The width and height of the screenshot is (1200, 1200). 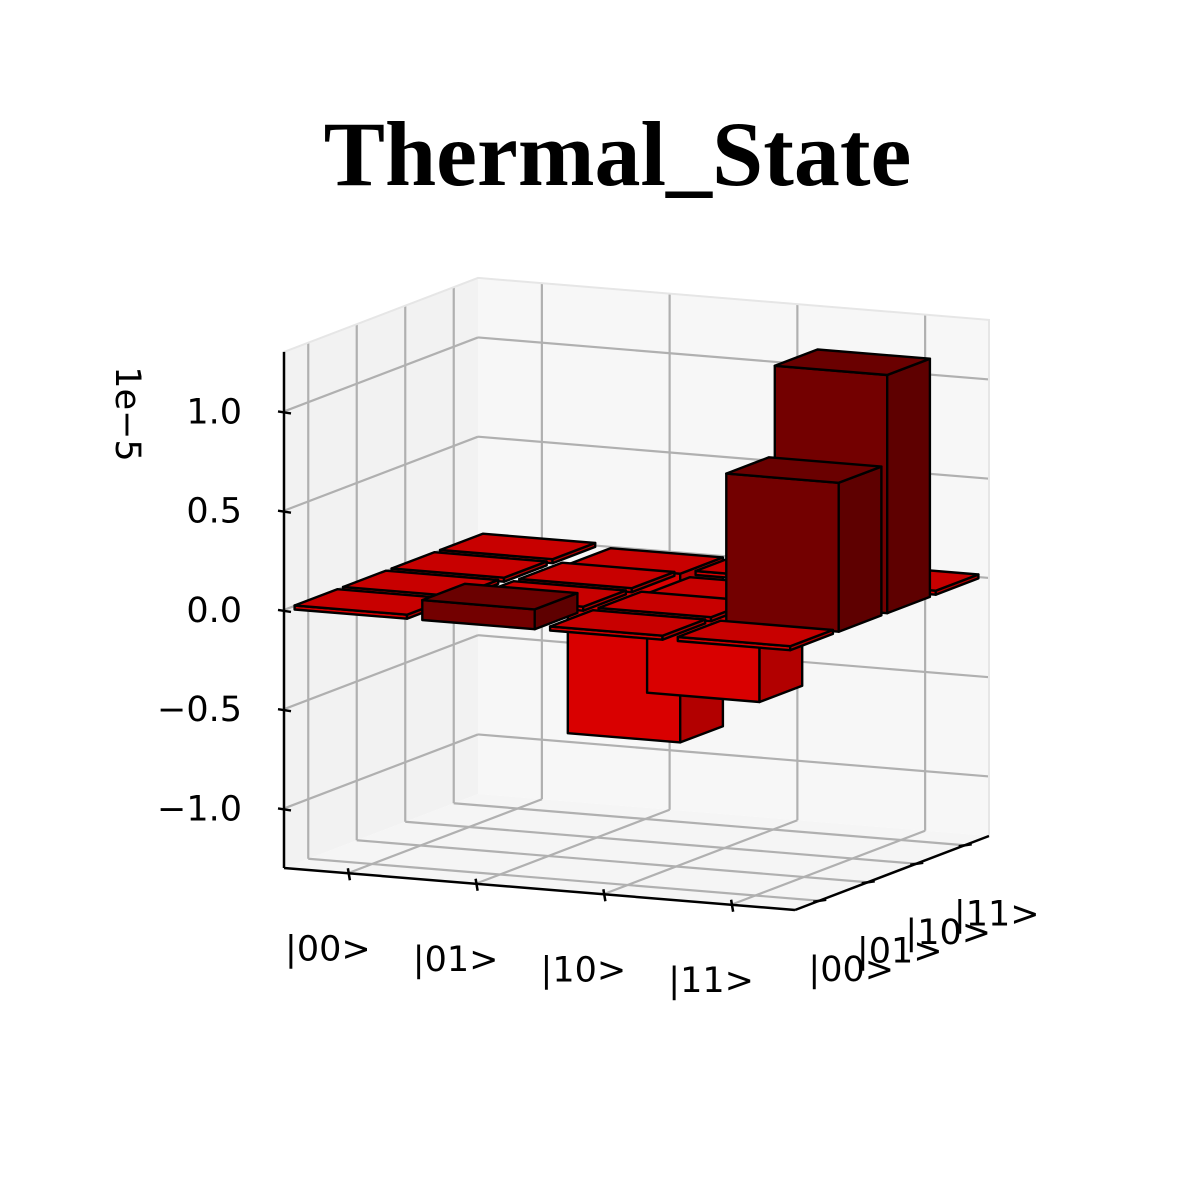 What do you see at coordinates (199, 710) in the screenshot?
I see `z-tick-label: −0.5` at bounding box center [199, 710].